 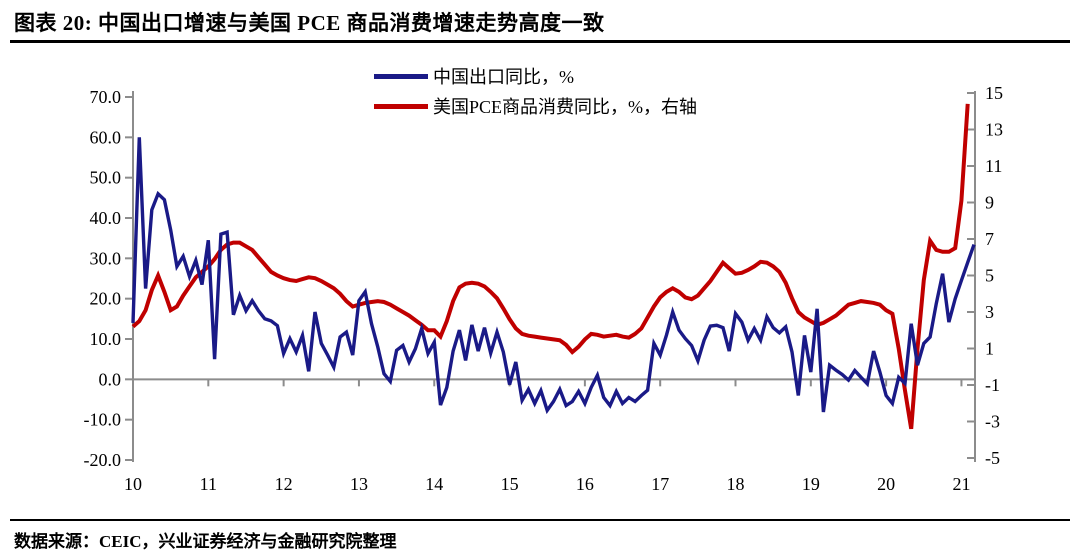 I want to click on svg-text: -5, so click(x=992, y=458).